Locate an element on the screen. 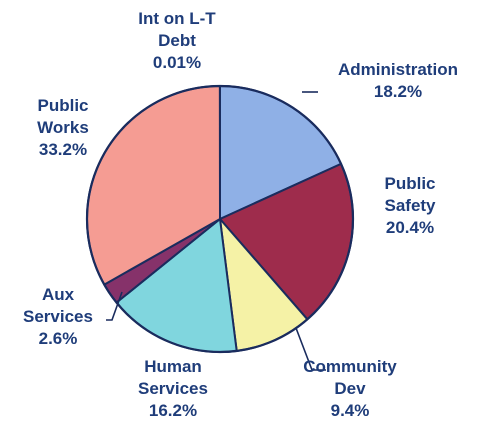 The height and width of the screenshot is (427, 480). slice-label-administration: Administration 18.2% is located at coordinates (398, 80).